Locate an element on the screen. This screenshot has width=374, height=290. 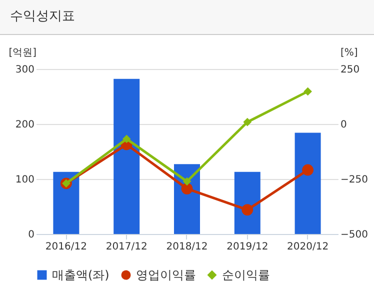
chart-title: 수익성지표 is located at coordinates (187, 17).